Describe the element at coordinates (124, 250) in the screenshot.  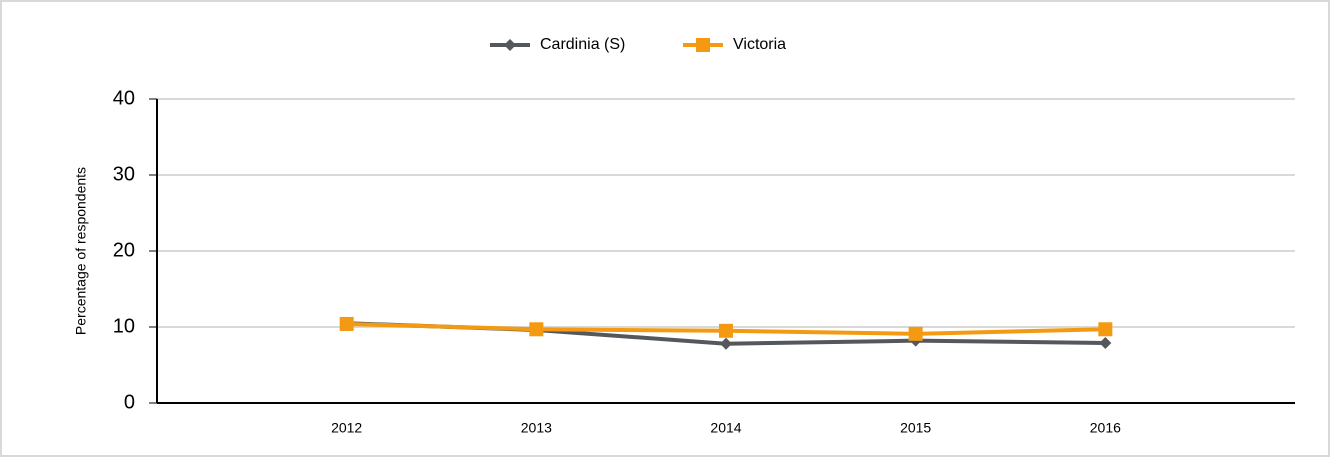
I see `y-tick-label: 20` at that location.